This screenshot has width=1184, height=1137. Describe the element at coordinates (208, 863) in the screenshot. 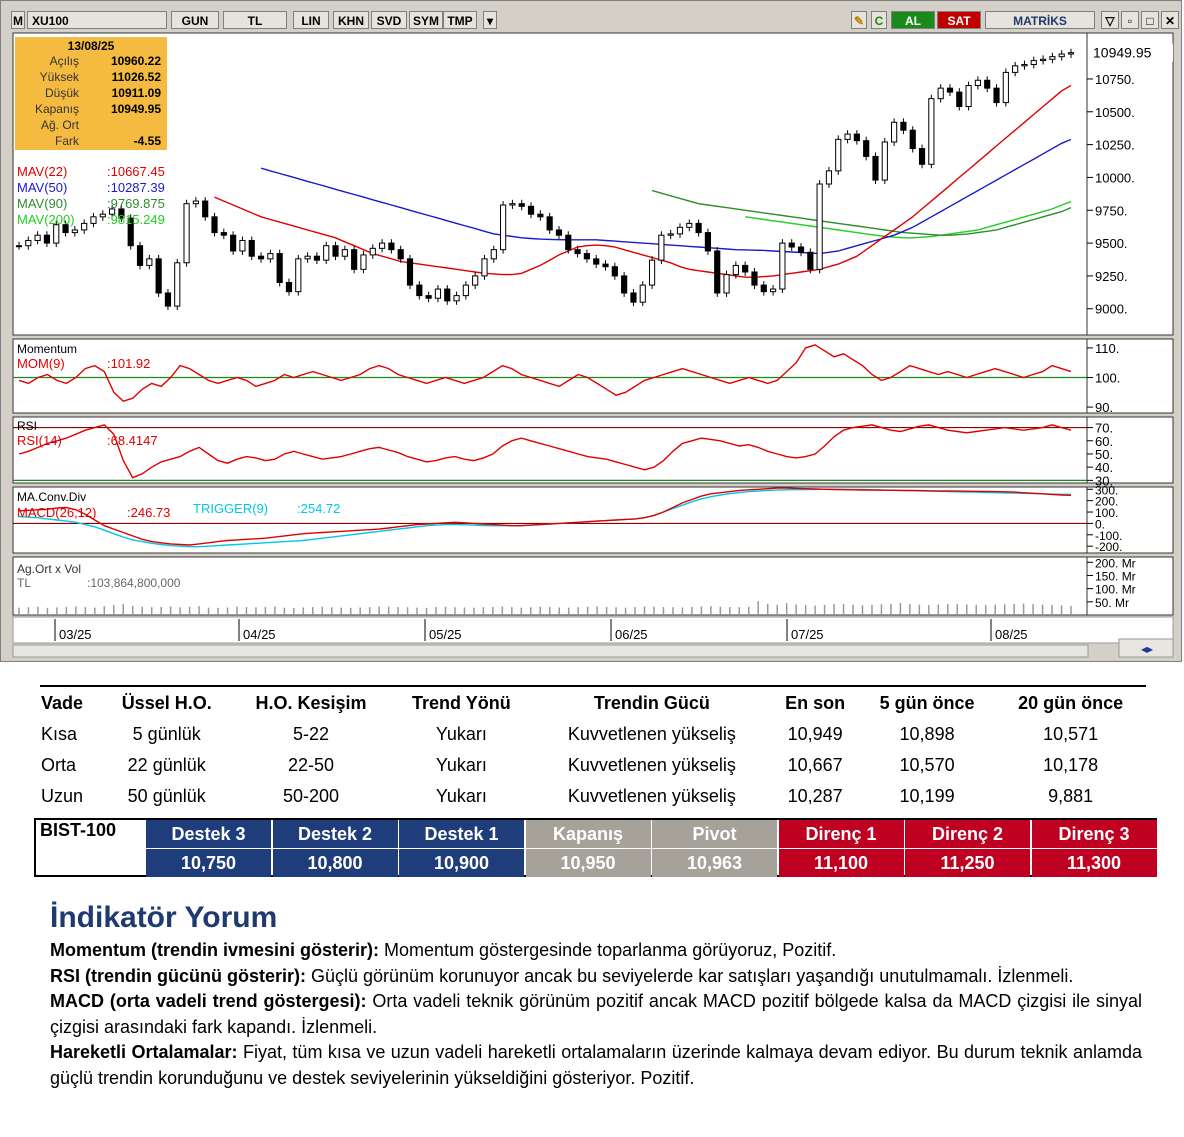

I see `level-value: 10,750` at that location.